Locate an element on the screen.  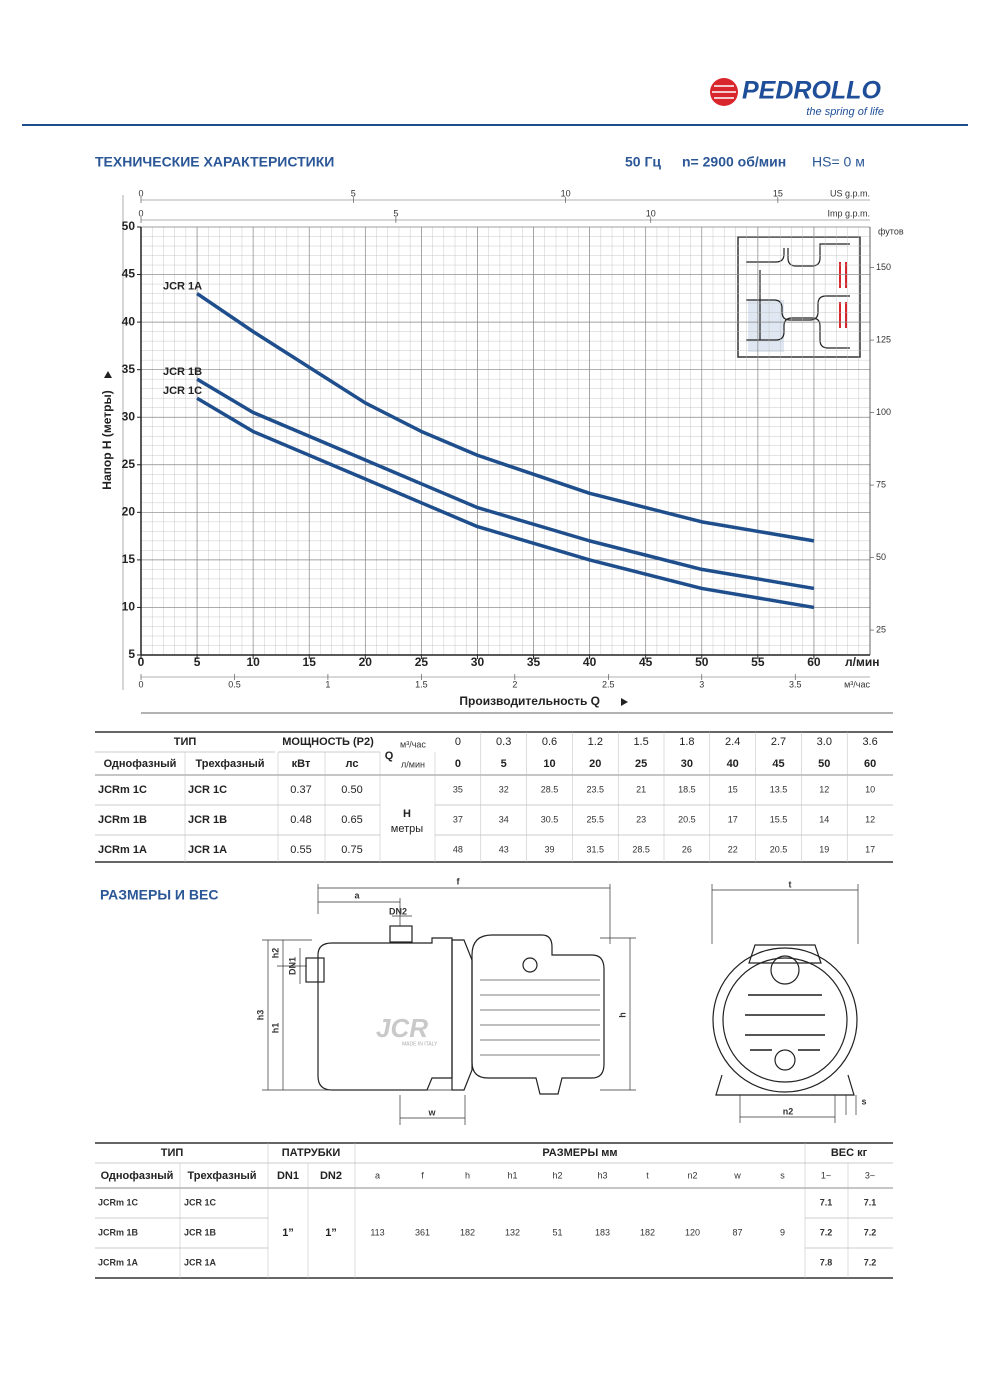
cell: 132 is located at coordinates (512, 1232).